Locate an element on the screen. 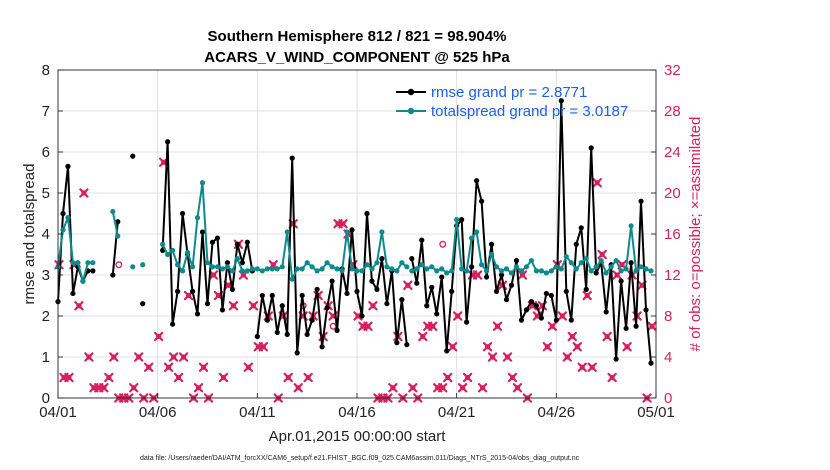 The width and height of the screenshot is (830, 470). y-tick-label-left: 5 is located at coordinates (46, 193).